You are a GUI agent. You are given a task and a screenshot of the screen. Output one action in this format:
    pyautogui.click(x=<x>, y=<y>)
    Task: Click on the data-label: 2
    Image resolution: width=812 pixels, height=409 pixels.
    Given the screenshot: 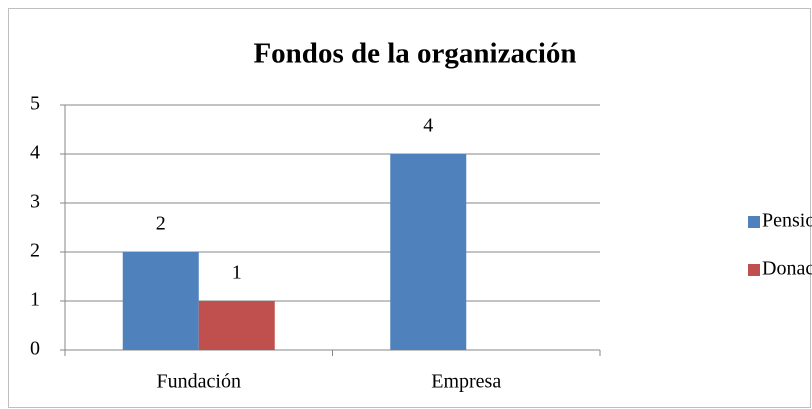 What is the action you would take?
    pyautogui.click(x=161, y=224)
    